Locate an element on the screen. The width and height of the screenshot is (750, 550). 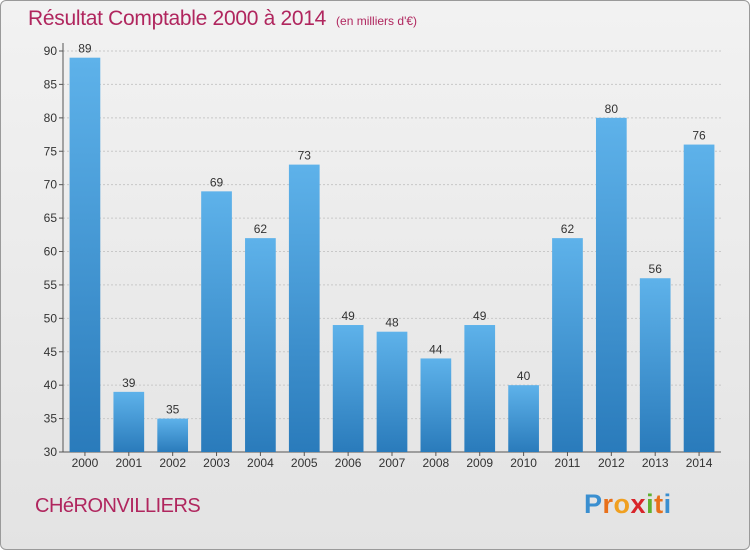
title-main: Résultat Comptable 2000 à 2014 is located at coordinates (177, 18).